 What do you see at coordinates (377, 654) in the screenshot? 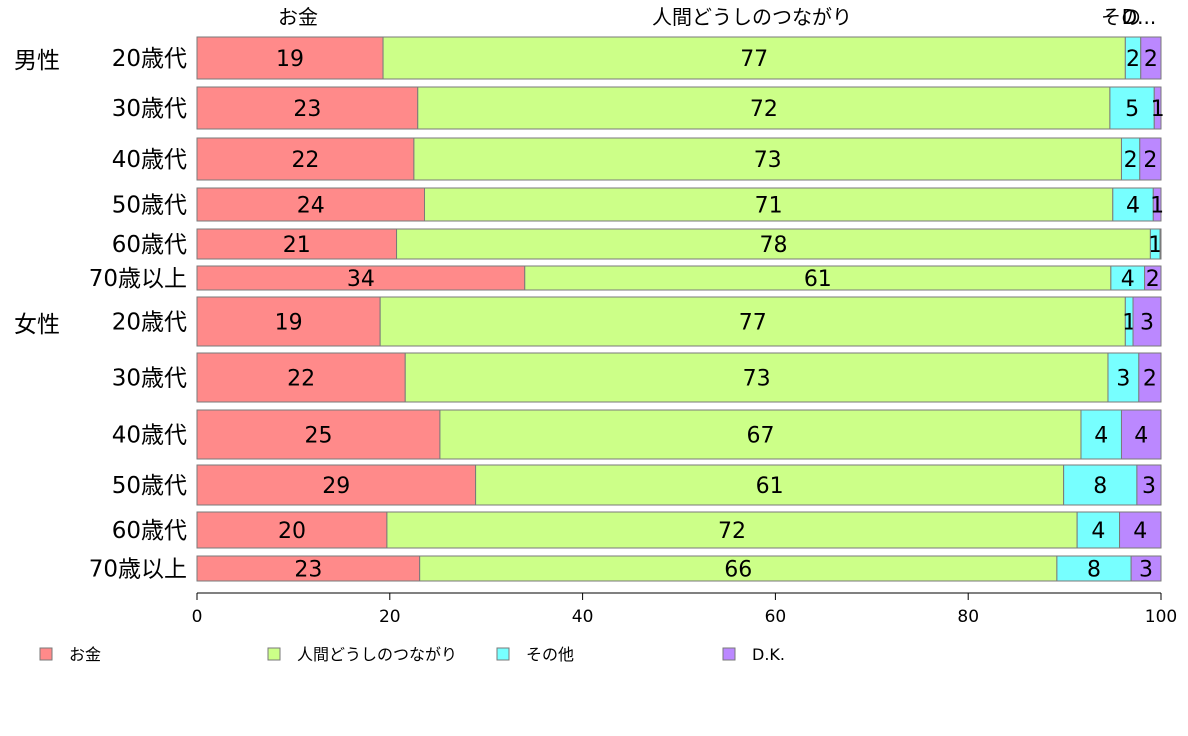
I see `legend-label: 人間どうしのつながり` at bounding box center [377, 654].